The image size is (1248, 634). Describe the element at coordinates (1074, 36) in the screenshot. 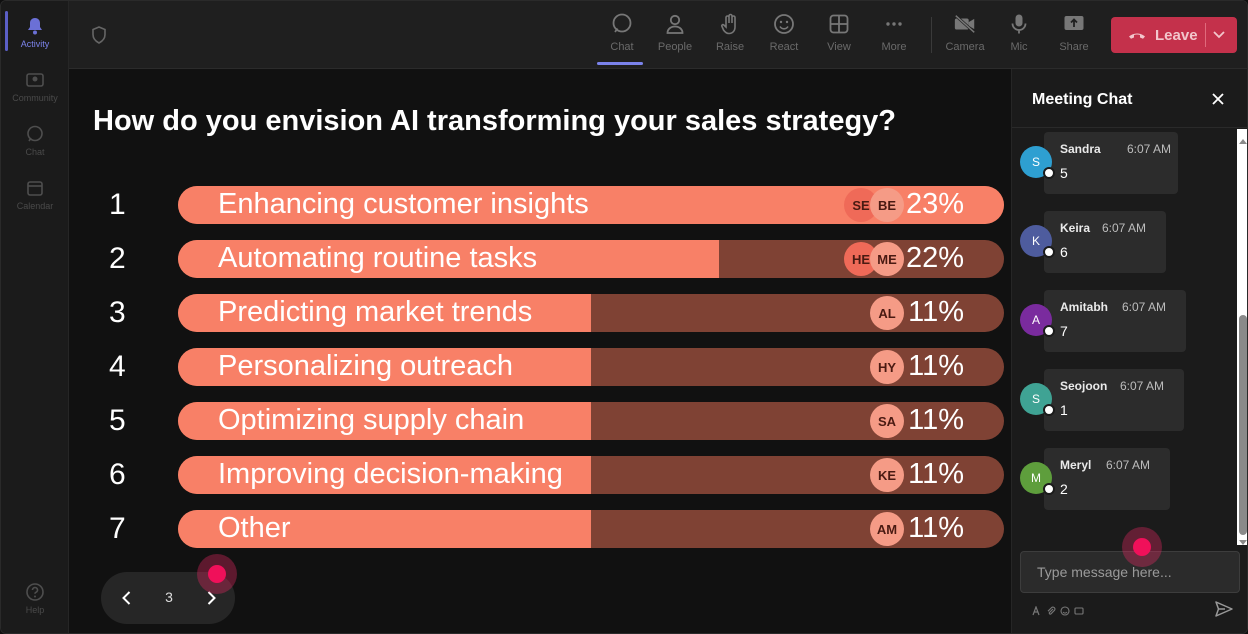

I see `toolbar-share-button: Share` at that location.